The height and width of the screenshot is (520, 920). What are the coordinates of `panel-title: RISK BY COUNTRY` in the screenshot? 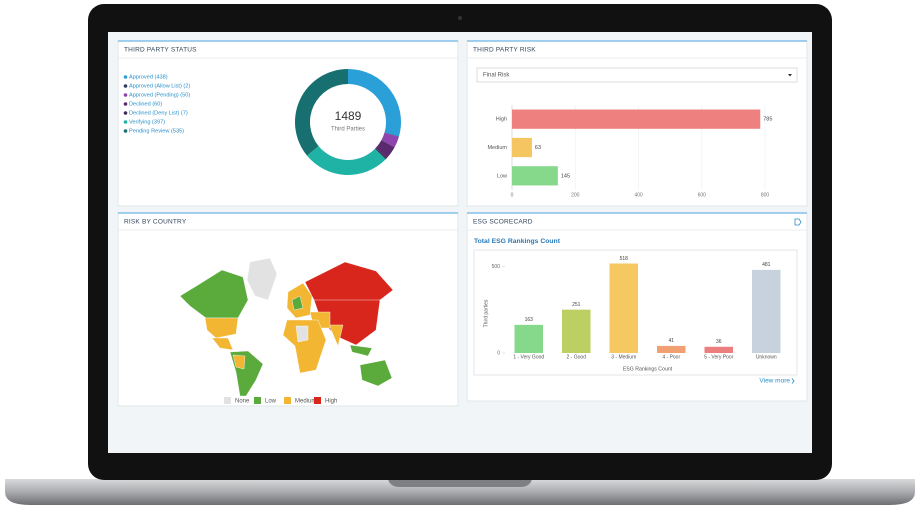 It's located at (155, 222).